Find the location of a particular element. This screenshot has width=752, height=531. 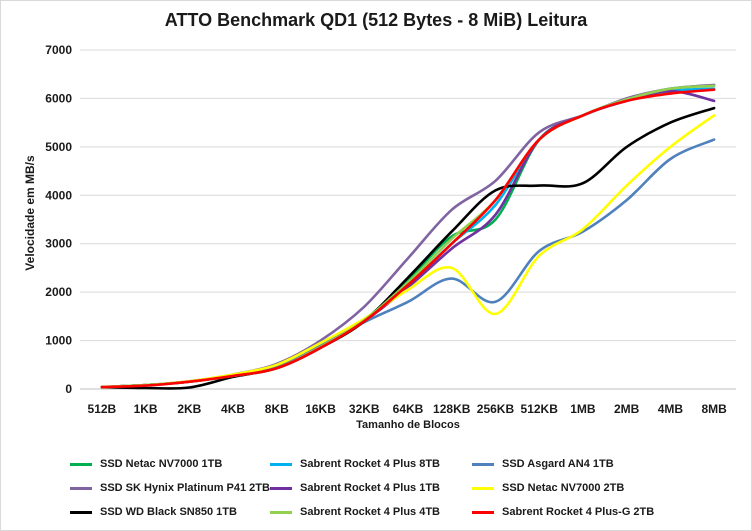

x-tick-label: 8MB is located at coordinates (714, 409).